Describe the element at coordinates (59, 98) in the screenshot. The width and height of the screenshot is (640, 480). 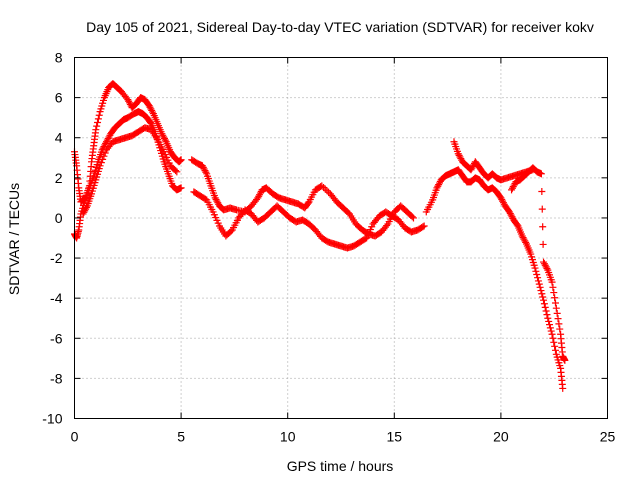
I see `y-tick-label: 6` at that location.